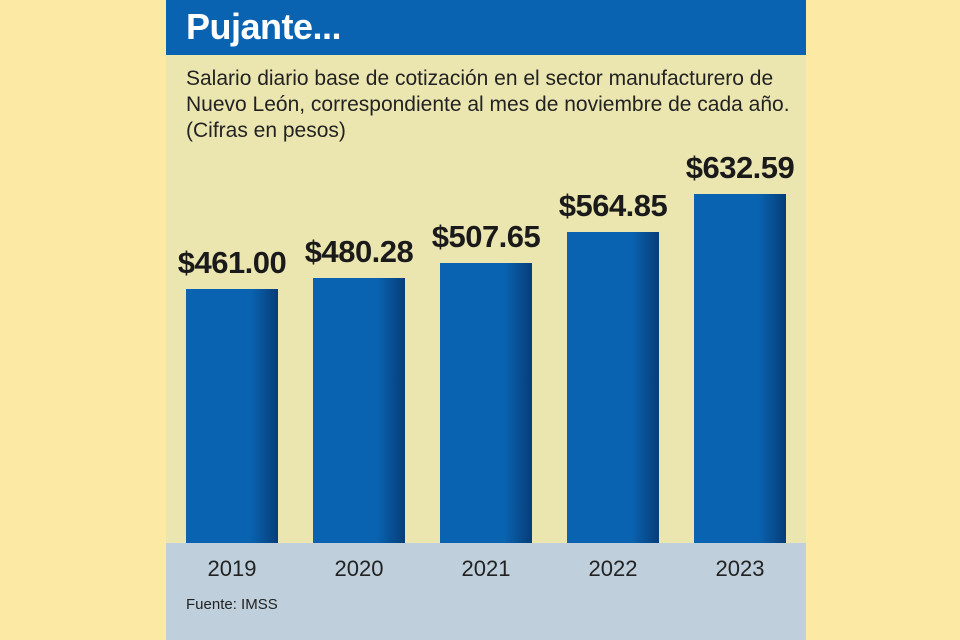  What do you see at coordinates (486, 568) in the screenshot?
I see `category-label: 2021` at bounding box center [486, 568].